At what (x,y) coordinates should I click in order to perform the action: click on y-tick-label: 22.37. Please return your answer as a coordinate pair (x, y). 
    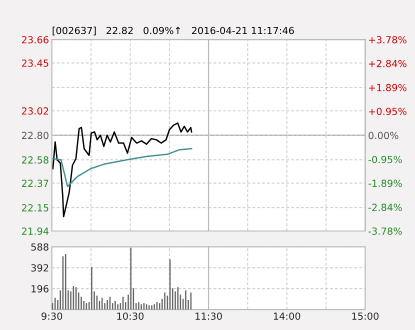
    Looking at the image, I should click on (35, 183).